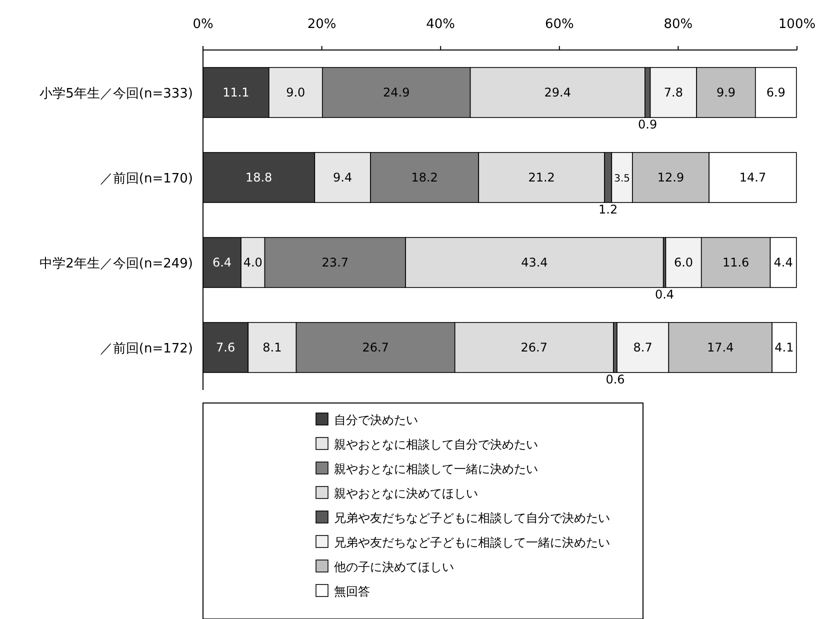  What do you see at coordinates (258, 177) in the screenshot?
I see `data-label: 18.8` at bounding box center [258, 177].